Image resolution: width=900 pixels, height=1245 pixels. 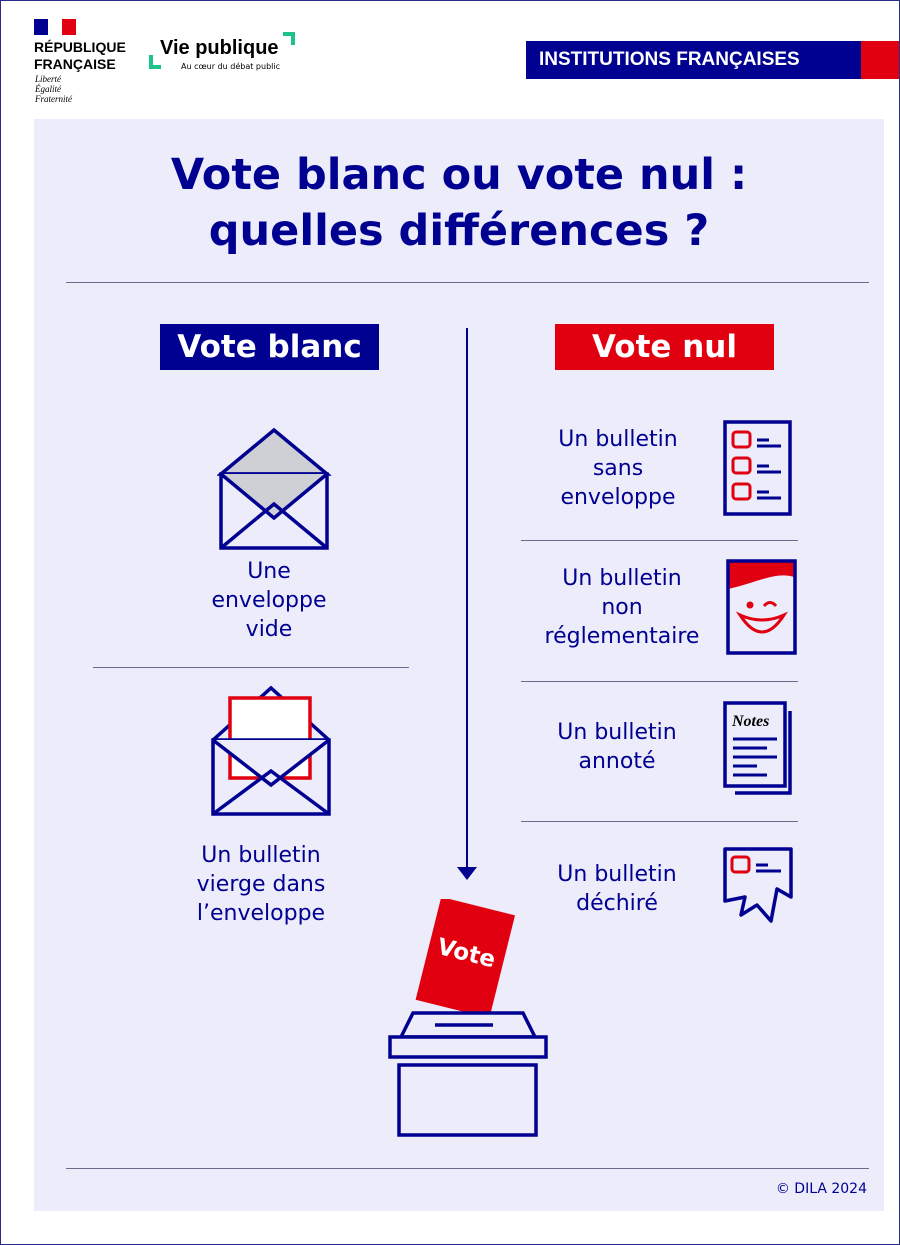 I want to click on marianne-logo-icon, so click(x=55, y=27).